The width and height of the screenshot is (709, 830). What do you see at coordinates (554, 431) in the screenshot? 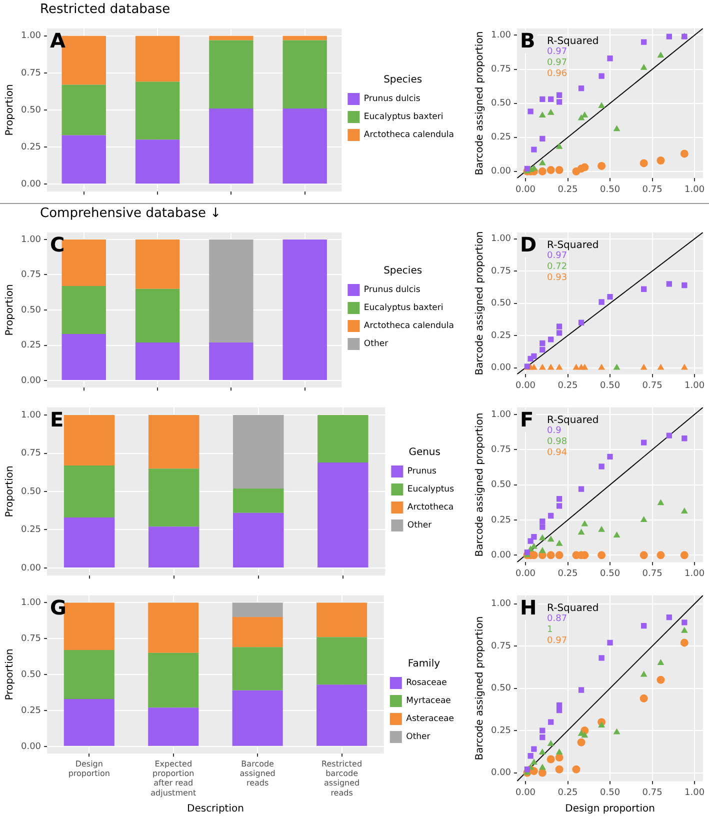
I see `annotation: 0.9` at bounding box center [554, 431].